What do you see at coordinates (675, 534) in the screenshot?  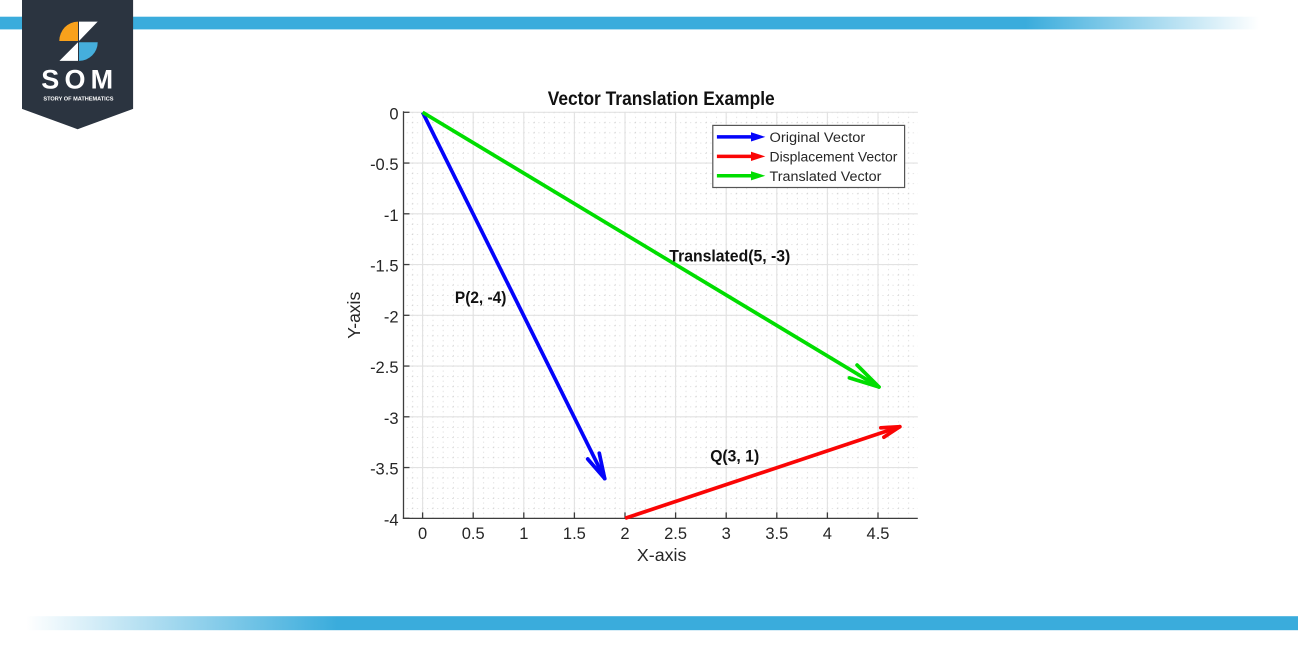 I see `svg-text: 2.5` at bounding box center [675, 534].